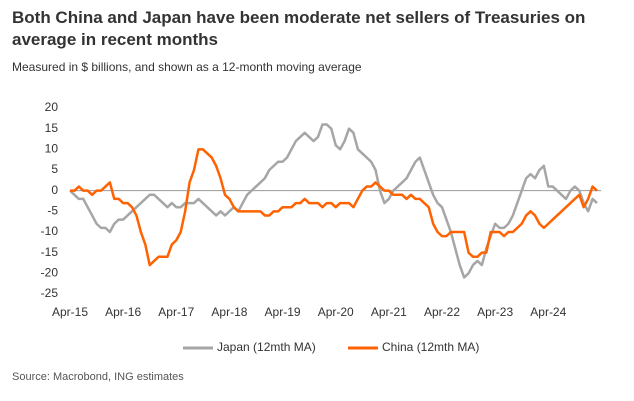  I want to click on y-tick-label: -10, so click(50, 231).